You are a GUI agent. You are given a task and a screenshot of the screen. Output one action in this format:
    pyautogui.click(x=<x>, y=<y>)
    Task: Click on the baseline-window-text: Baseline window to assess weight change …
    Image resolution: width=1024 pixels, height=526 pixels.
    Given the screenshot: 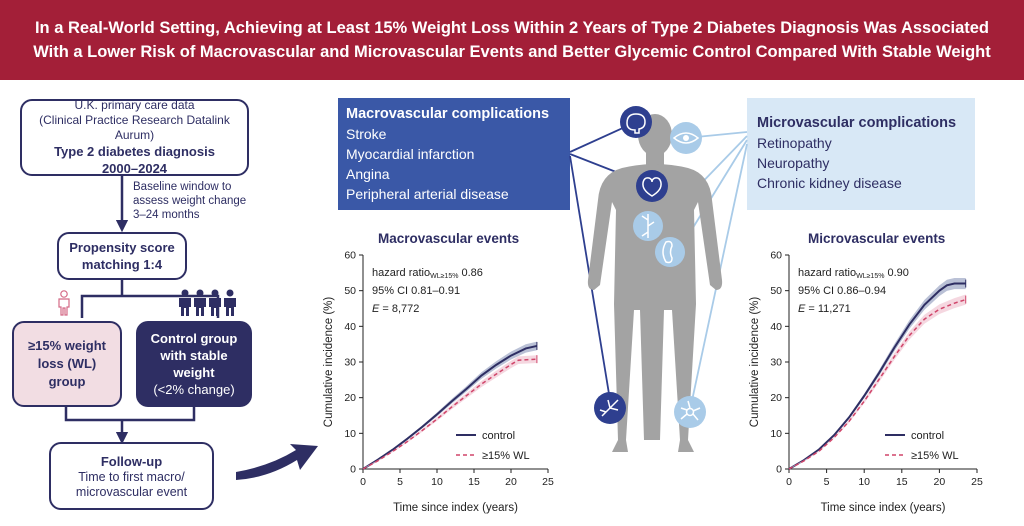 What is the action you would take?
    pyautogui.click(x=189, y=201)
    